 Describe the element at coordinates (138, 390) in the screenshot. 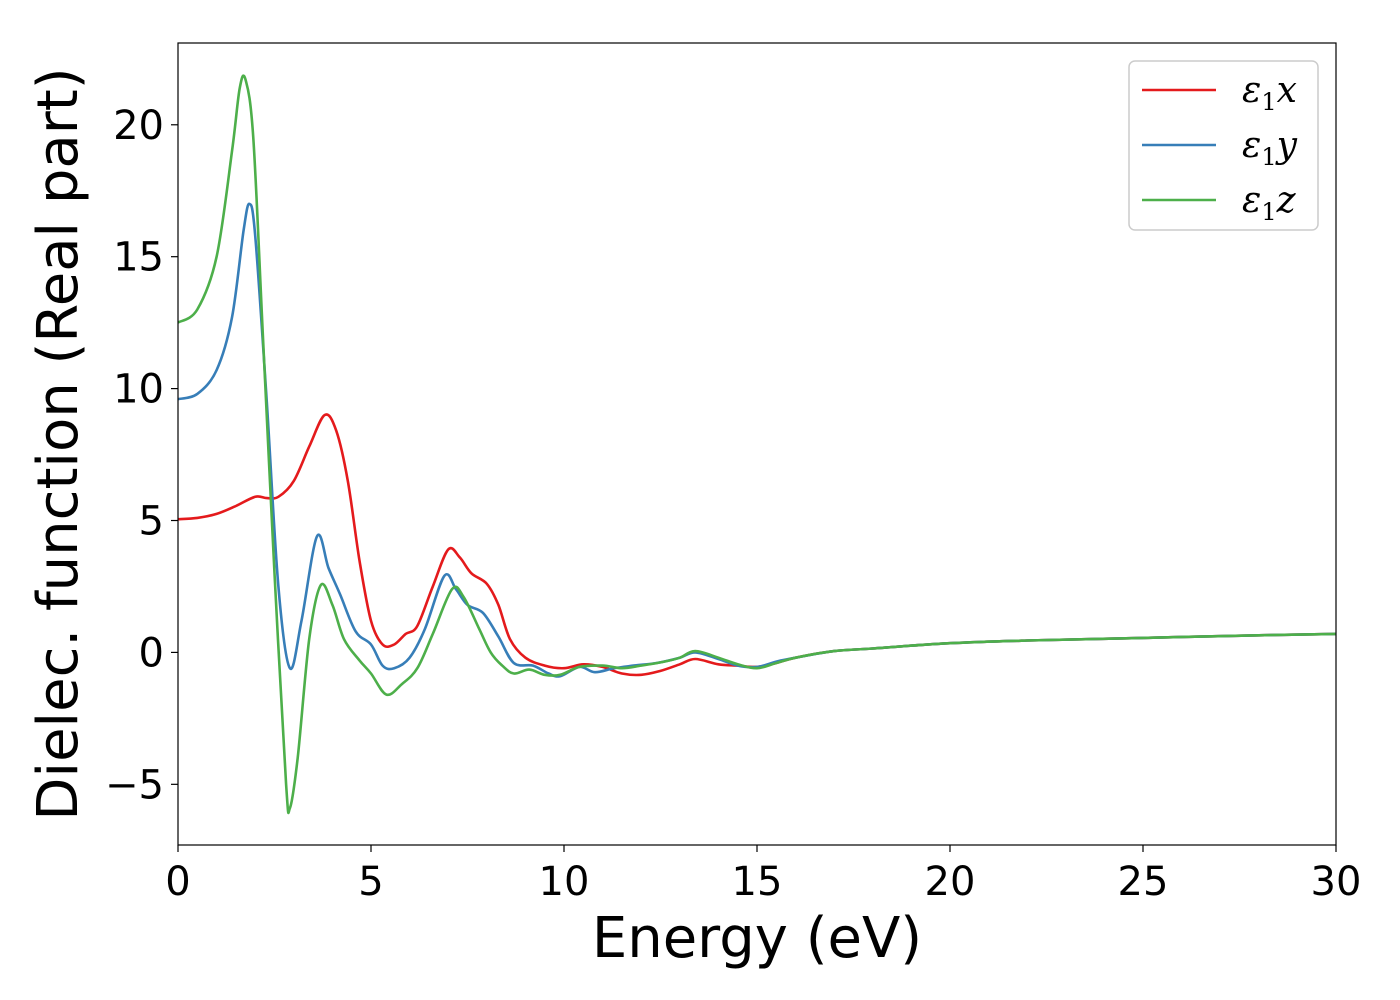

I see `y-tick-label: 10` at that location.